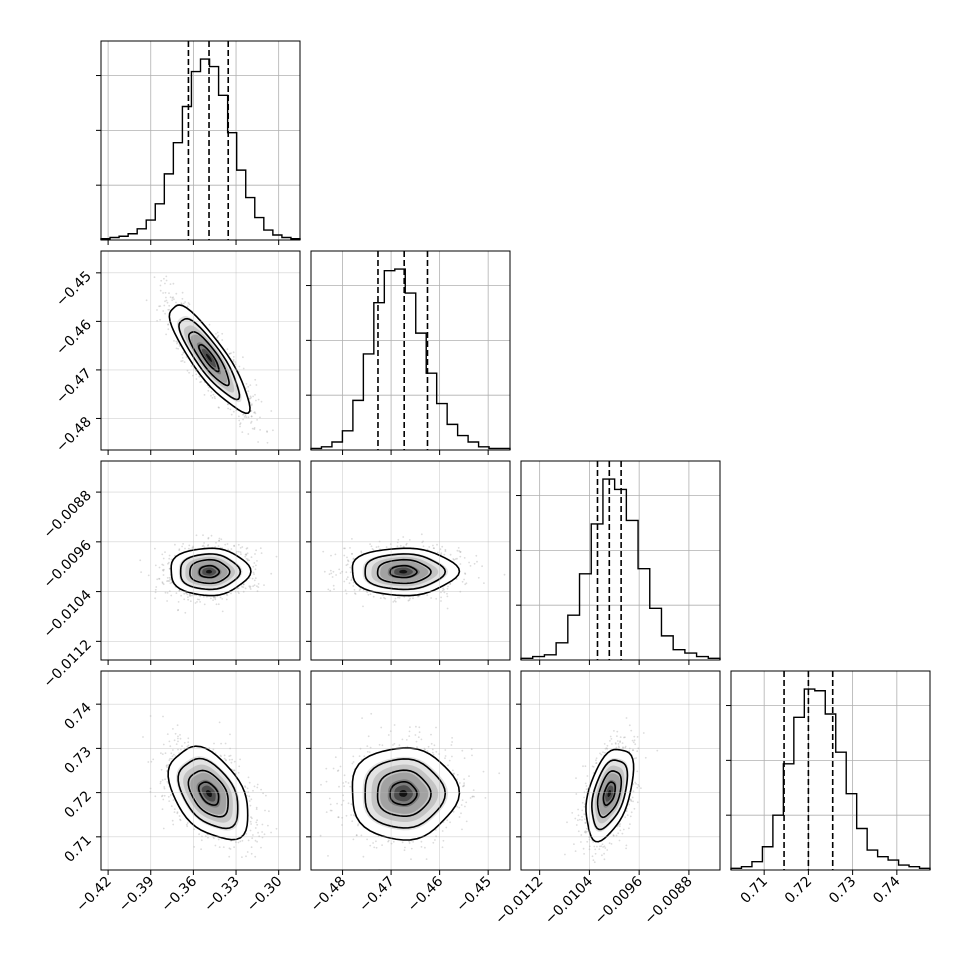 Image resolution: width=970 pixels, height=970 pixels. What do you see at coordinates (668, 901) in the screenshot?
I see `x-tick-label: −0.0088` at bounding box center [668, 901].